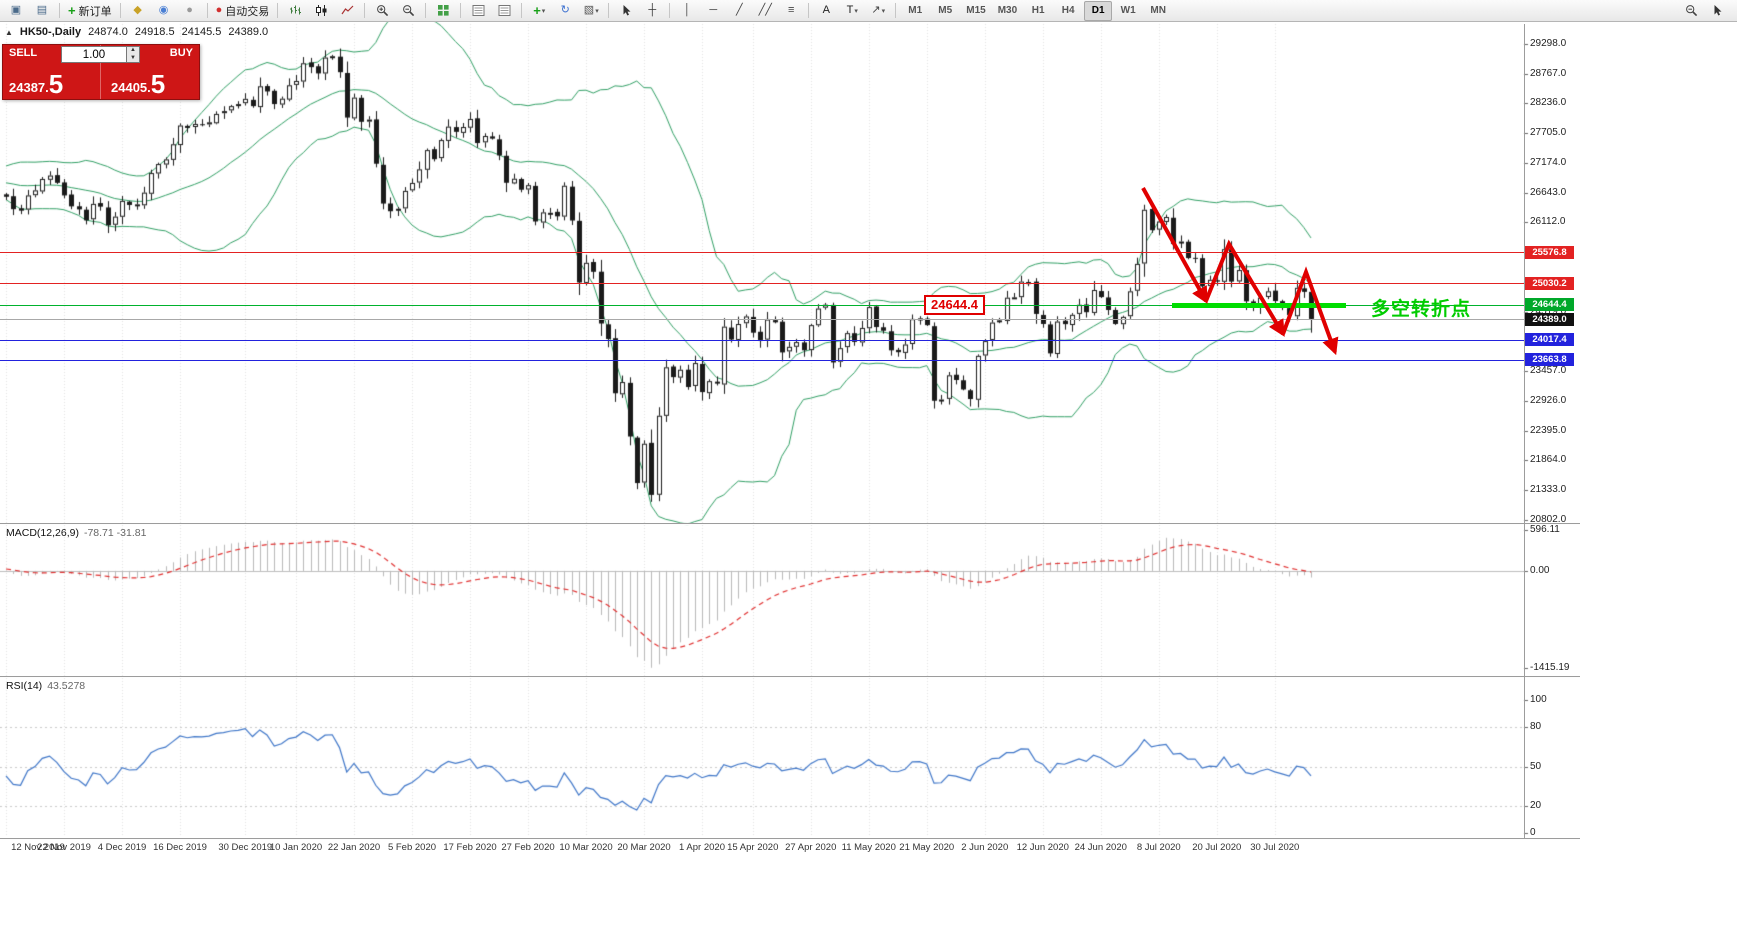  Describe the element at coordinates (644, 847) in the screenshot. I see `time-axis-label: 20 Mar 2020` at that location.